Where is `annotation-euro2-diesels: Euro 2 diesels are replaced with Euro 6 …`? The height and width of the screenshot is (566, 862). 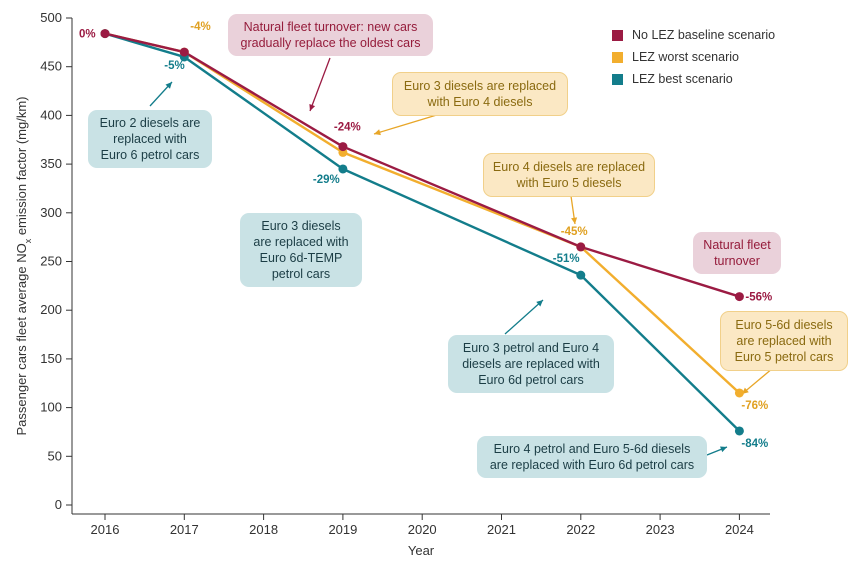 annotation-euro2-diesels: Euro 2 diesels are replaced with Euro 6 … is located at coordinates (150, 139).